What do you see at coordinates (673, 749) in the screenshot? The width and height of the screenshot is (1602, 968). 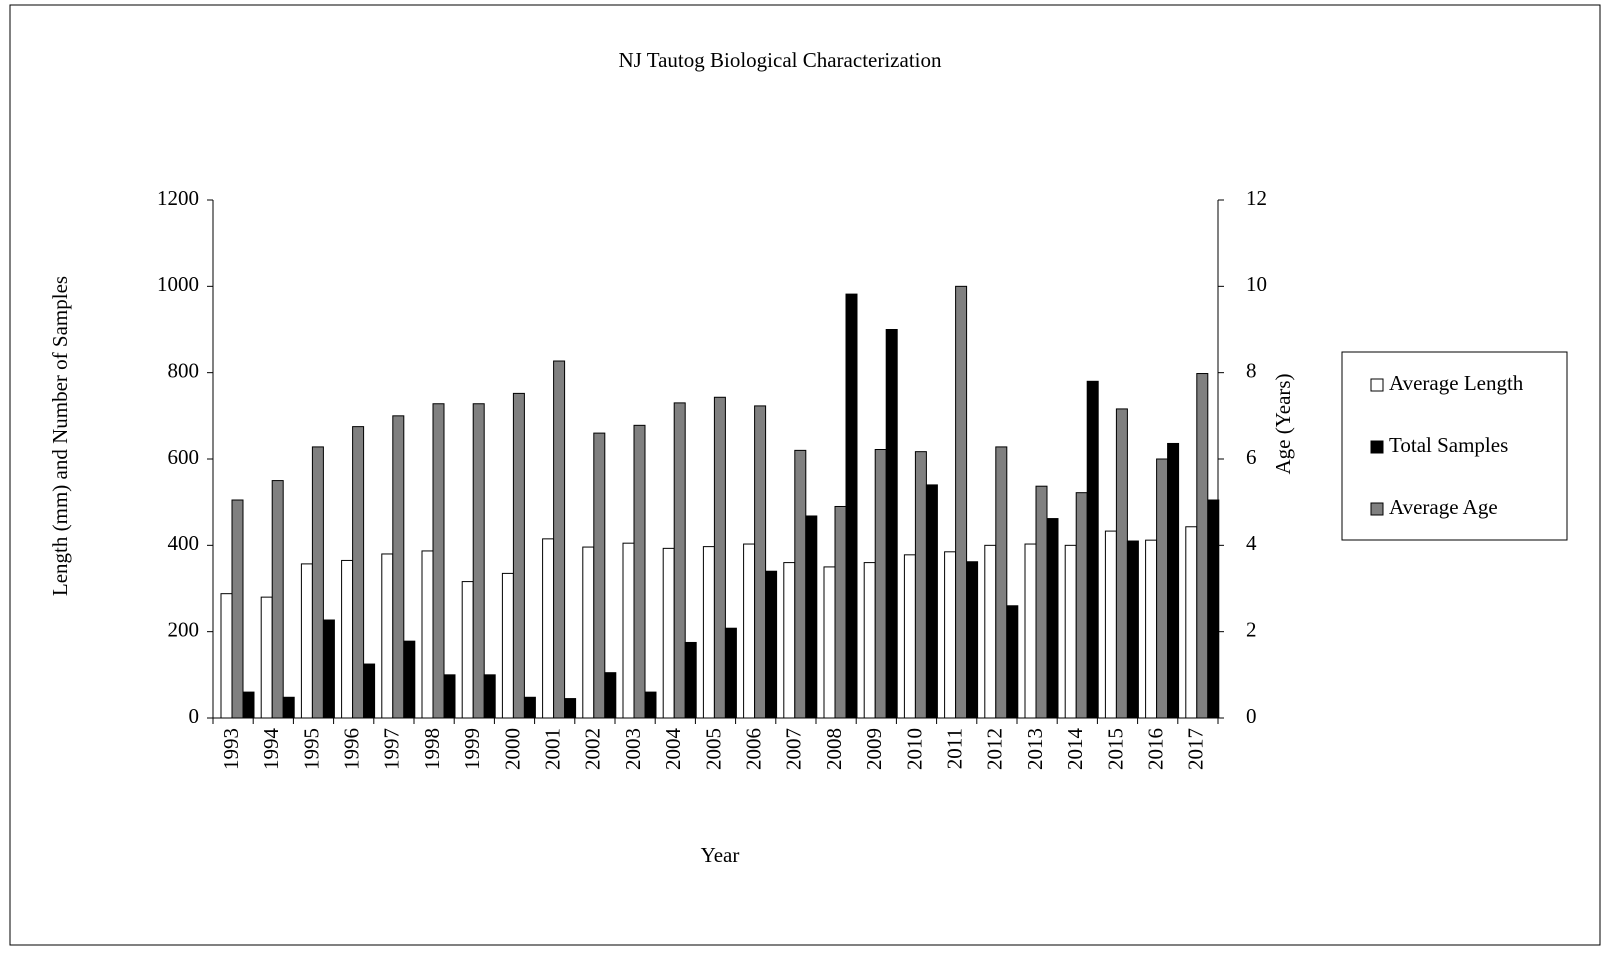 I see `x-tick-label: 2004` at bounding box center [673, 749].